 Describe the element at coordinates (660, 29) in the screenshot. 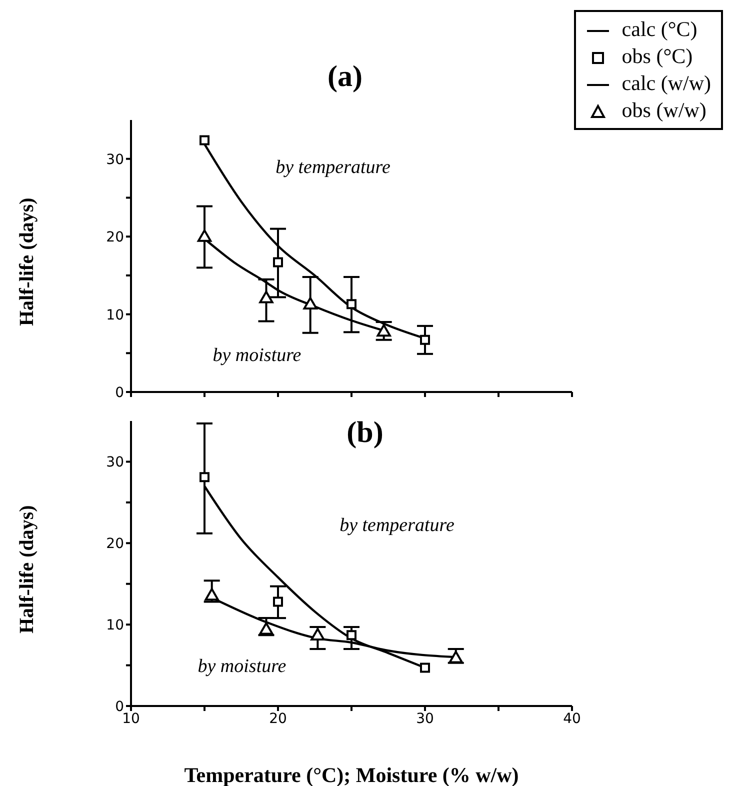

I see `legend-label: calc (°C)` at that location.